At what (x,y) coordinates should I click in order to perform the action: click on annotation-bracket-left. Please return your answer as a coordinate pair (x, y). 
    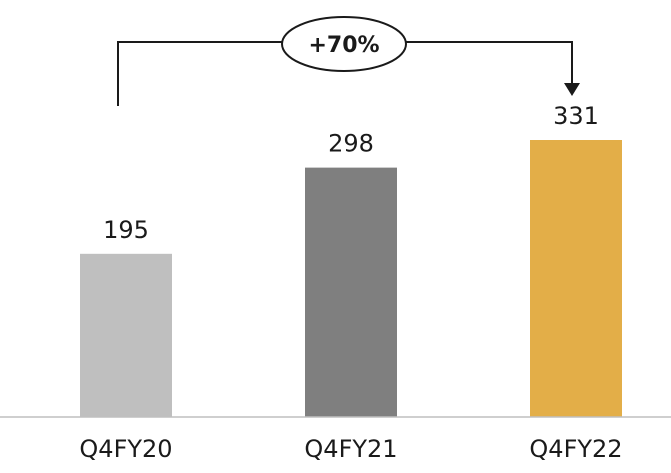
    Looking at the image, I should click on (199, 73).